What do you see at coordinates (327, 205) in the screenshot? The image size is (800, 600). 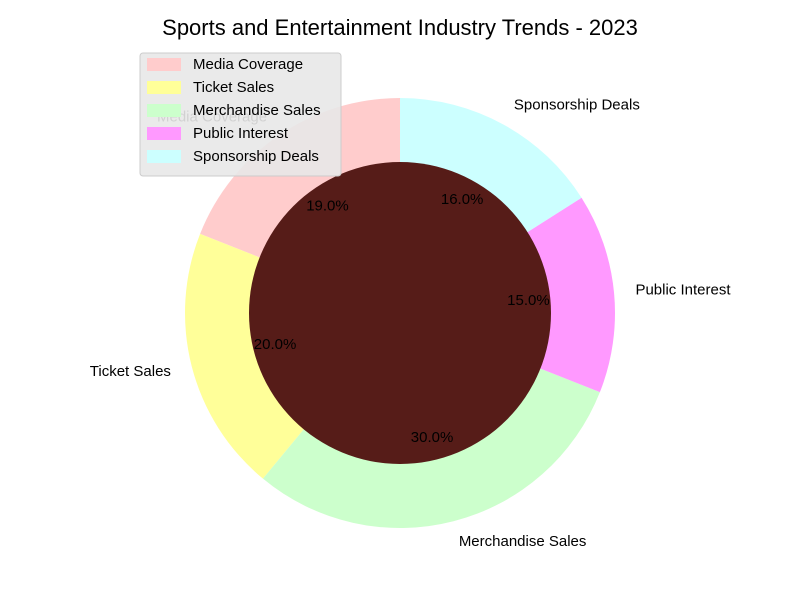 I see `pct-label-media-coverage: 19.0%` at bounding box center [327, 205].